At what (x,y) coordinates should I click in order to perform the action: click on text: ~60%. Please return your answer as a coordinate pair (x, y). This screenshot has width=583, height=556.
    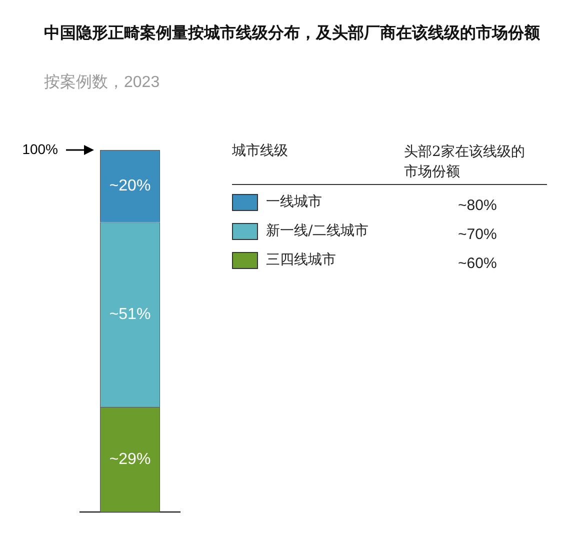
    Looking at the image, I should click on (477, 263).